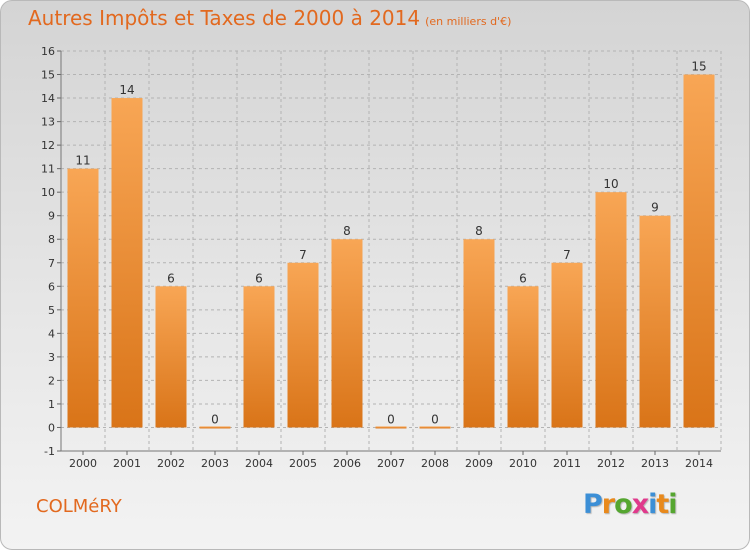 The height and width of the screenshot is (550, 750). I want to click on x-tick-label: 2002, so click(171, 463).